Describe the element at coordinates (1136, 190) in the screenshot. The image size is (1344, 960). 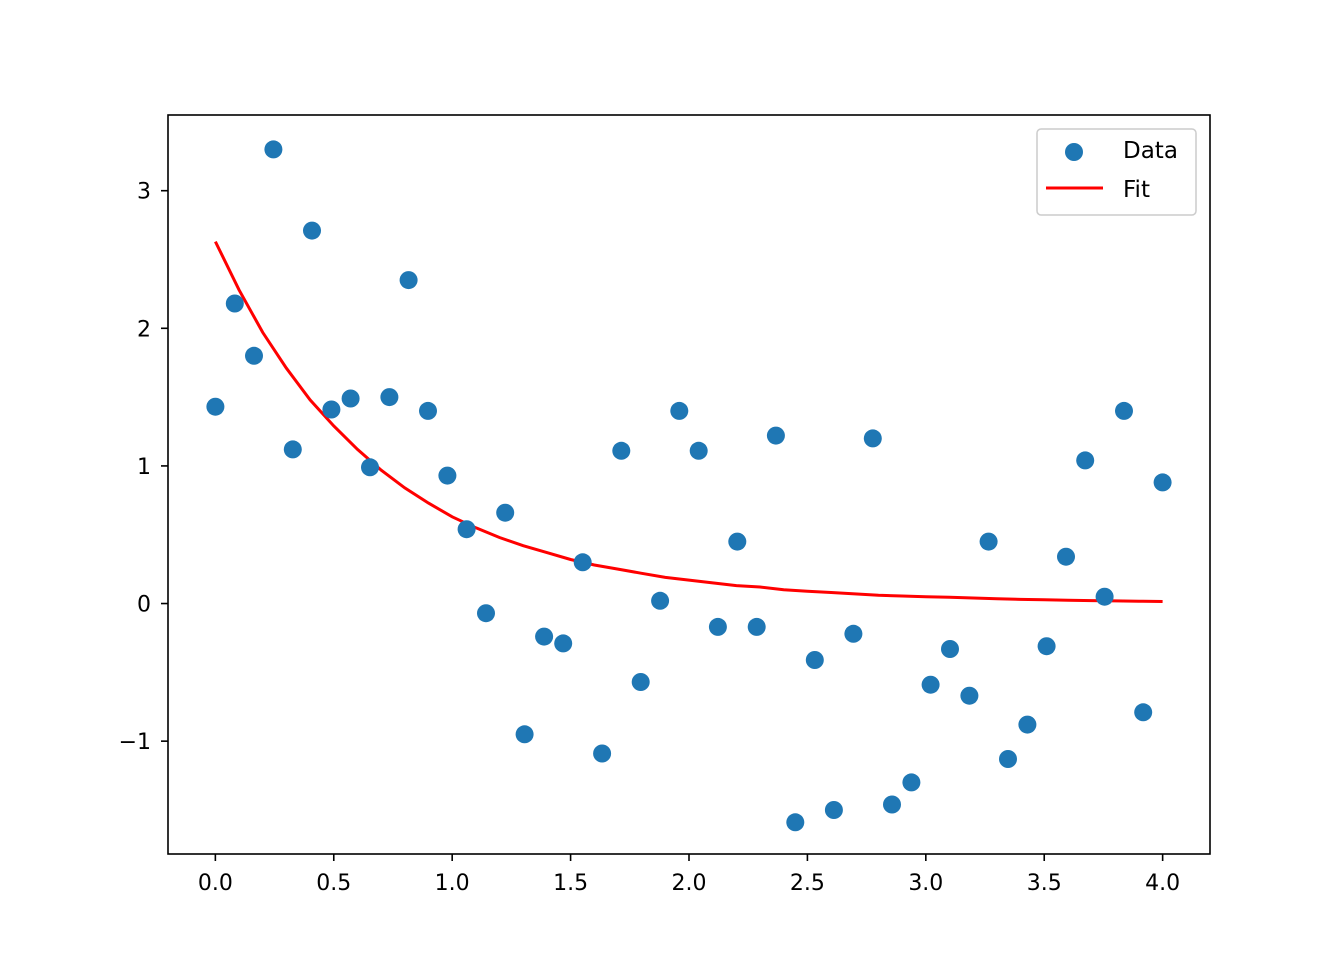
I see `legend-fit-label: Fit` at that location.